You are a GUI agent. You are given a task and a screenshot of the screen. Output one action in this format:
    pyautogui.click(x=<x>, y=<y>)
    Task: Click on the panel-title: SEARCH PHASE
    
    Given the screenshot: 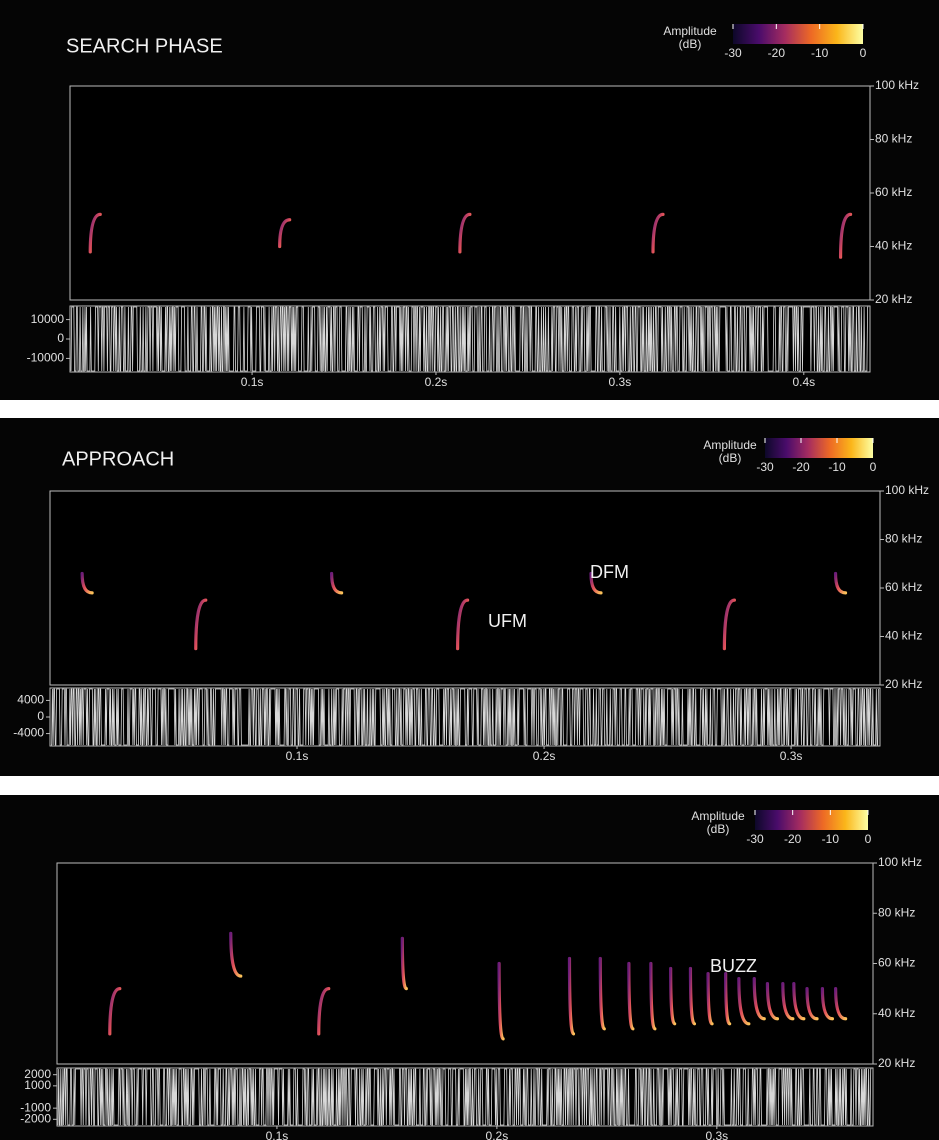 What is the action you would take?
    pyautogui.click(x=144, y=46)
    